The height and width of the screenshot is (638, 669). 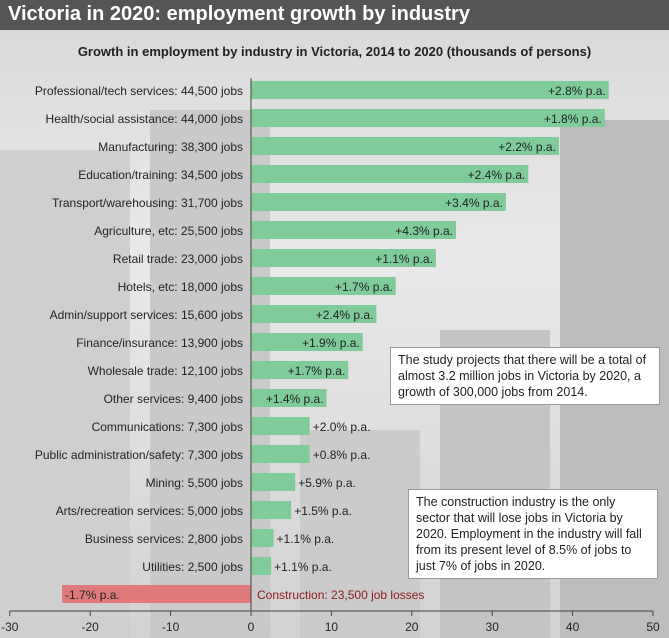 What do you see at coordinates (178, 259) in the screenshot?
I see `category-label: Retail trade: 23,000 jobs` at bounding box center [178, 259].